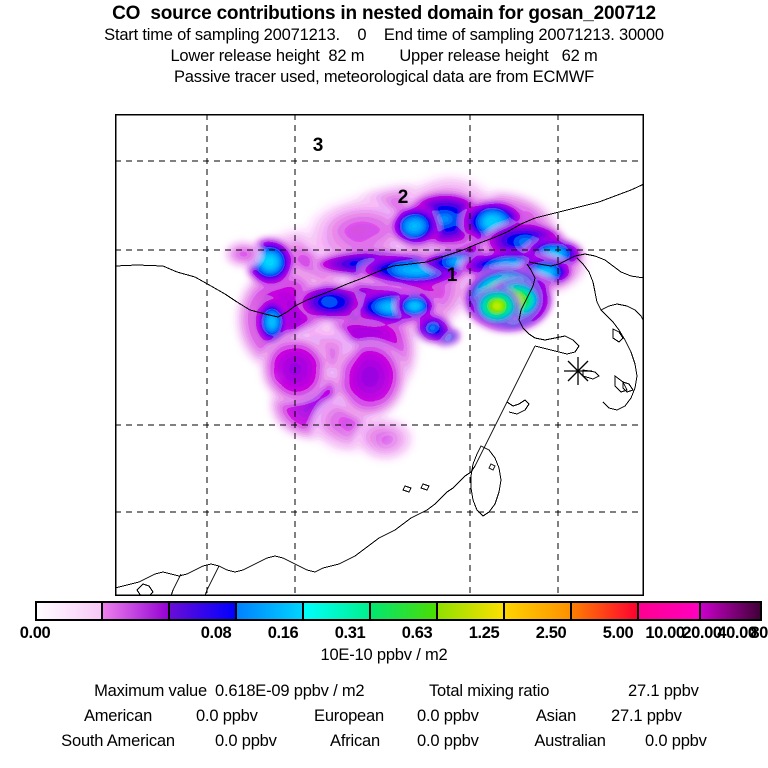 Image resolution: width=768 pixels, height=768 pixels. I want to click on cbar-tick-10: 40.00, so click(737, 633).